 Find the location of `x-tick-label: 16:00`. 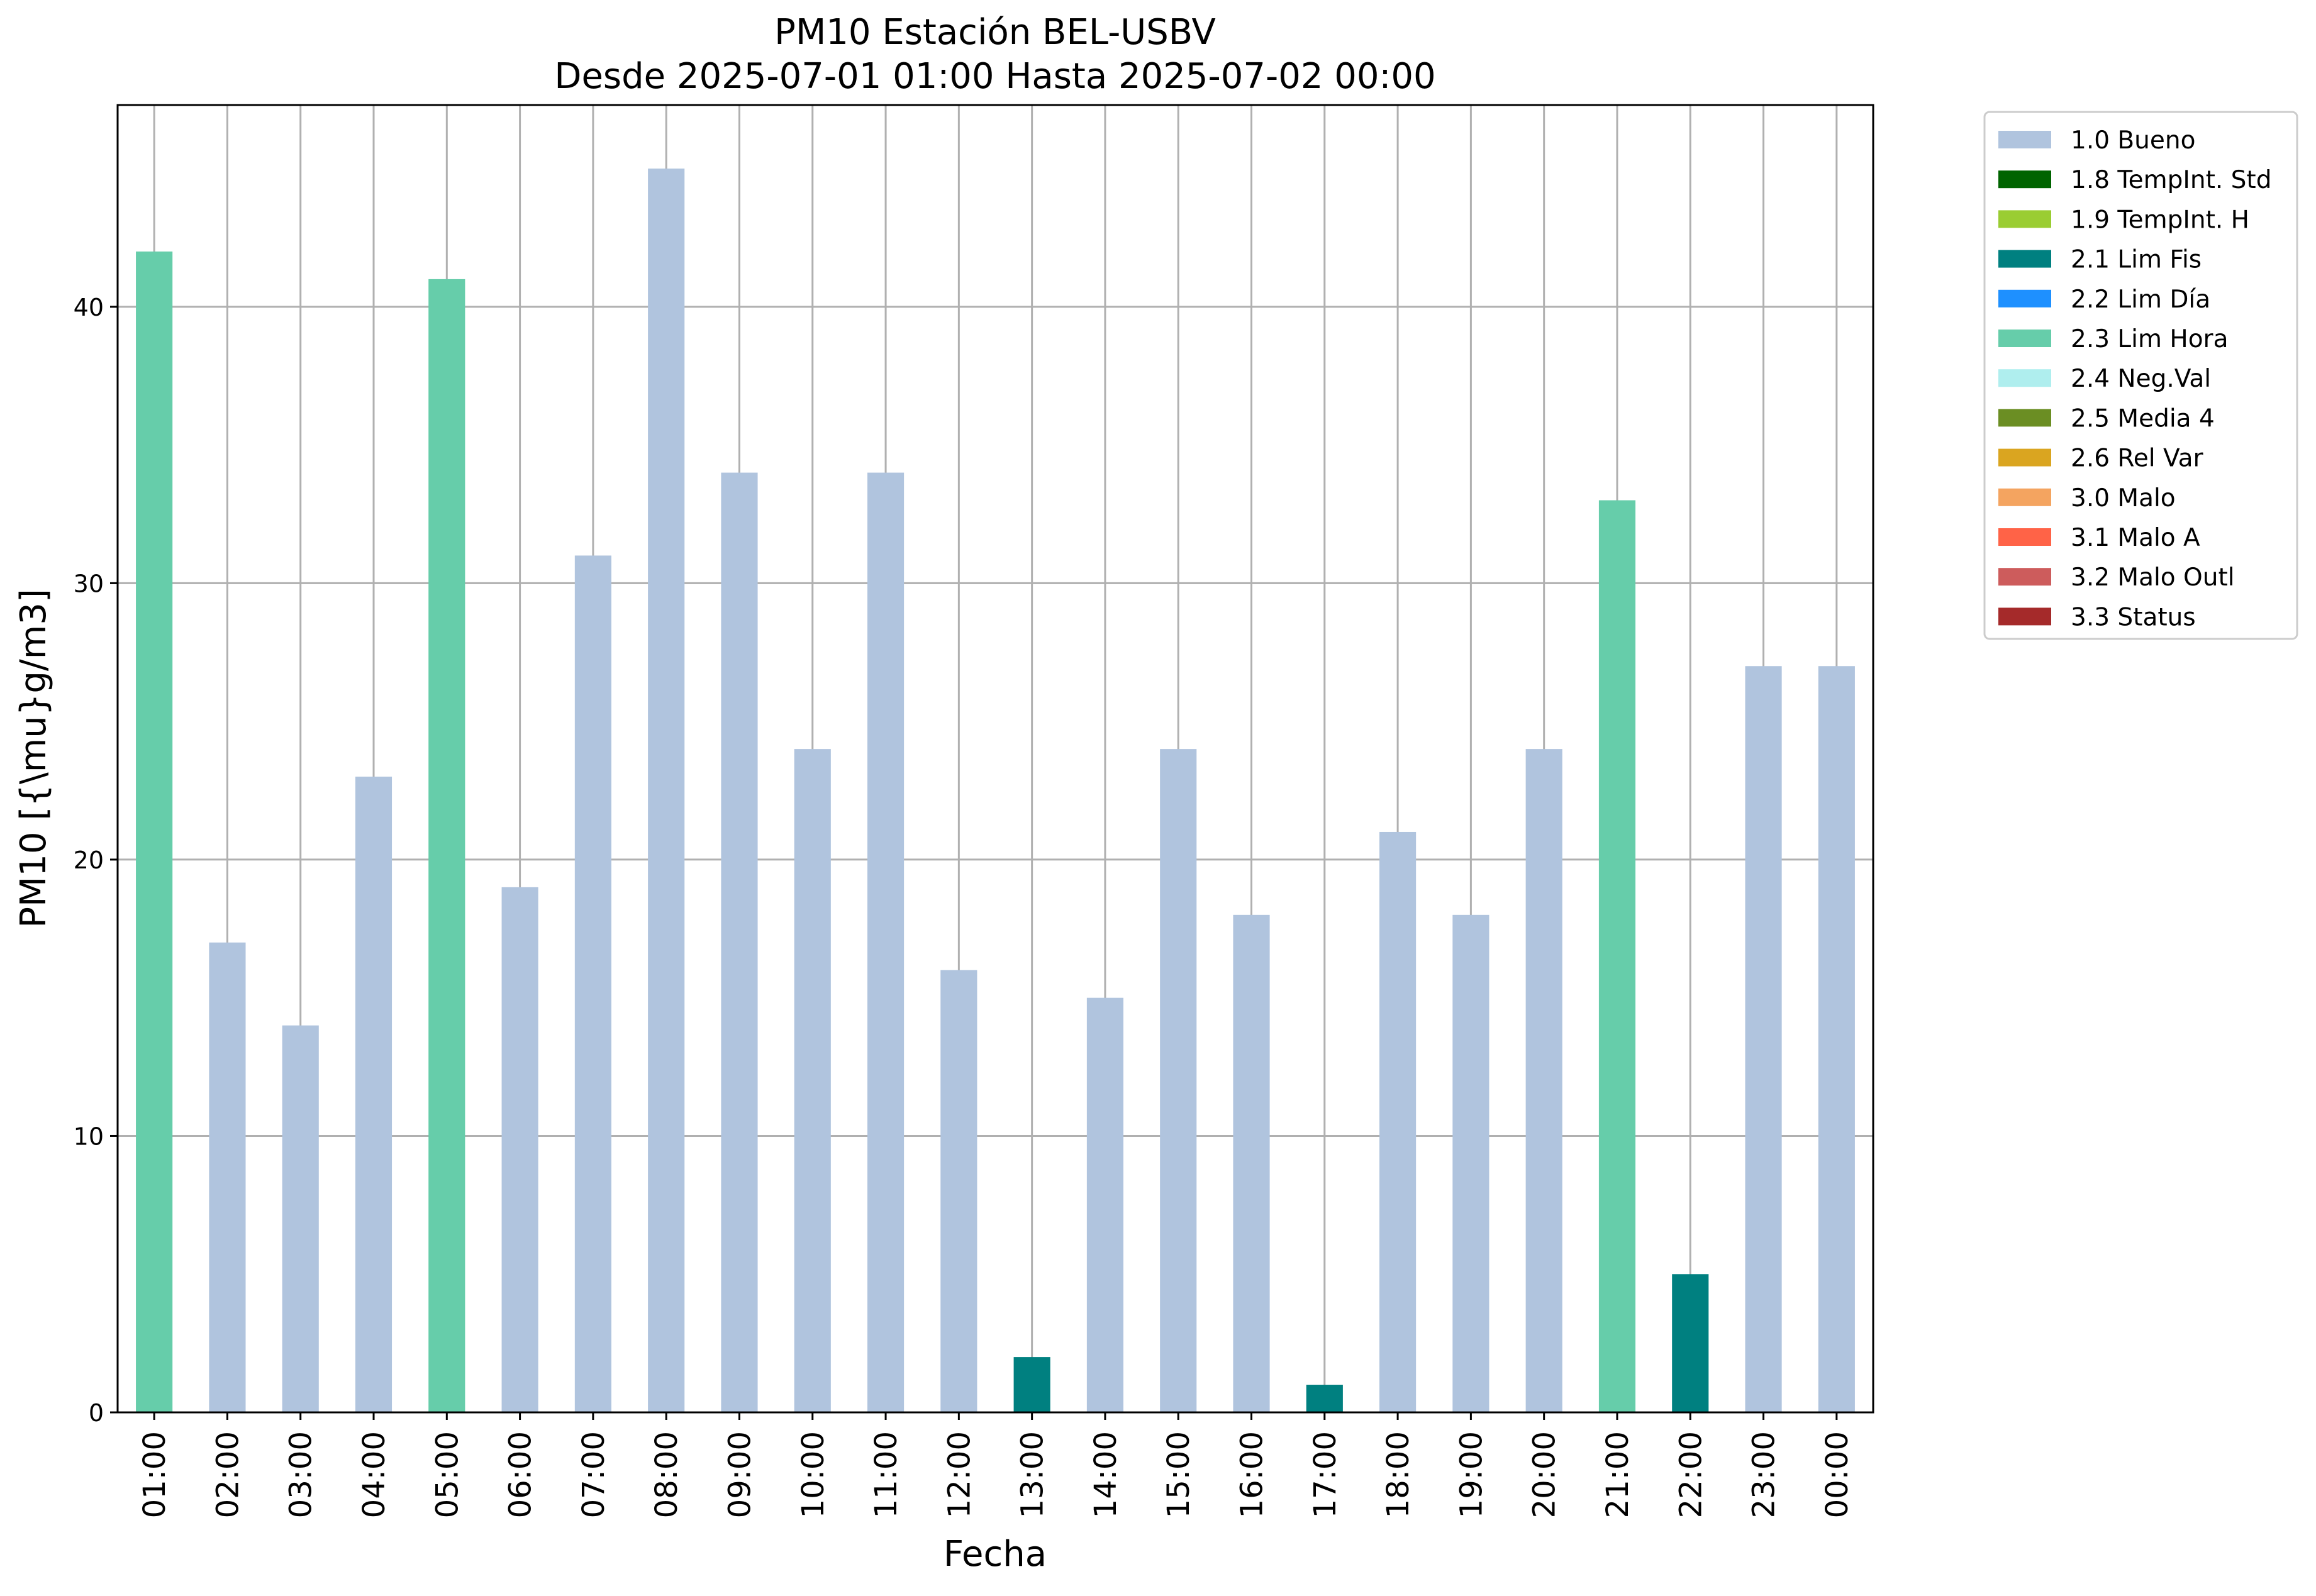

x-tick-label: 16:00 is located at coordinates (1252, 1474).